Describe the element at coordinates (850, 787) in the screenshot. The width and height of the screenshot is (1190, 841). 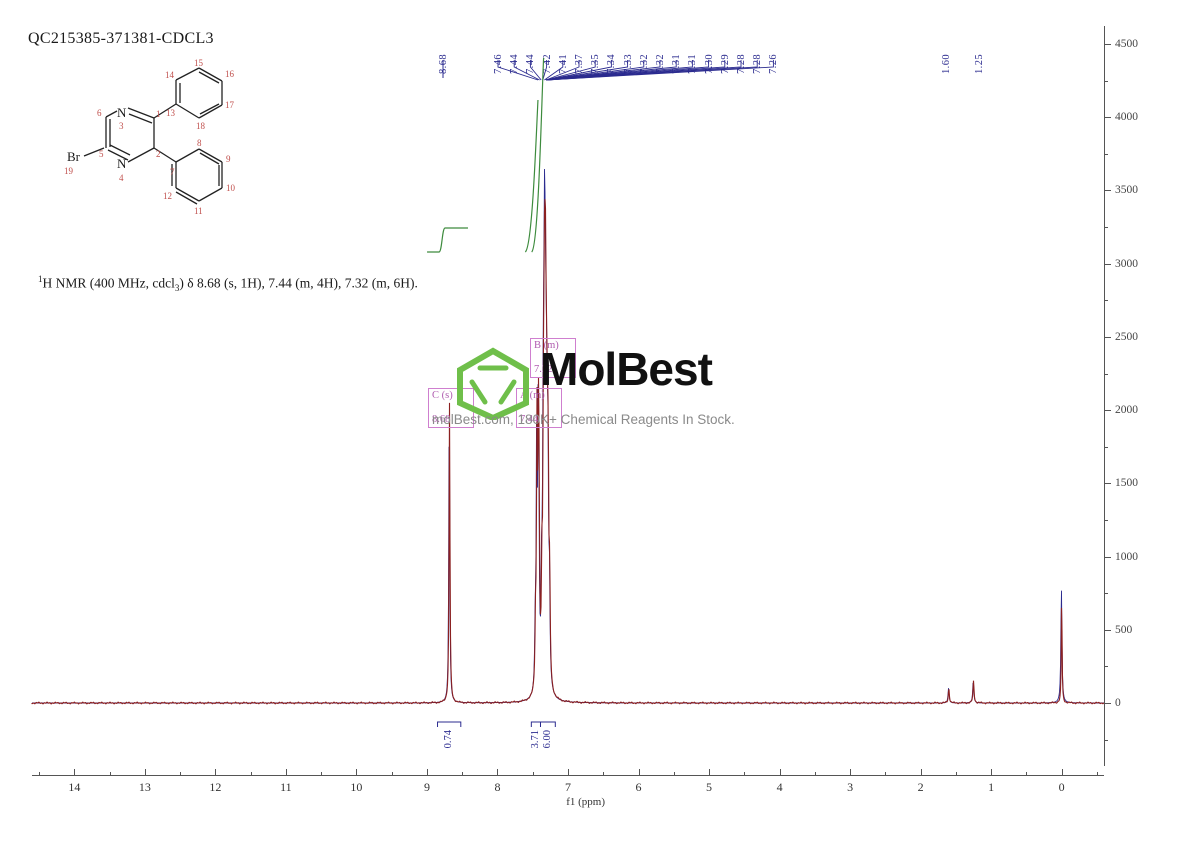
I see `x-axis-tick-label: 3` at that location.